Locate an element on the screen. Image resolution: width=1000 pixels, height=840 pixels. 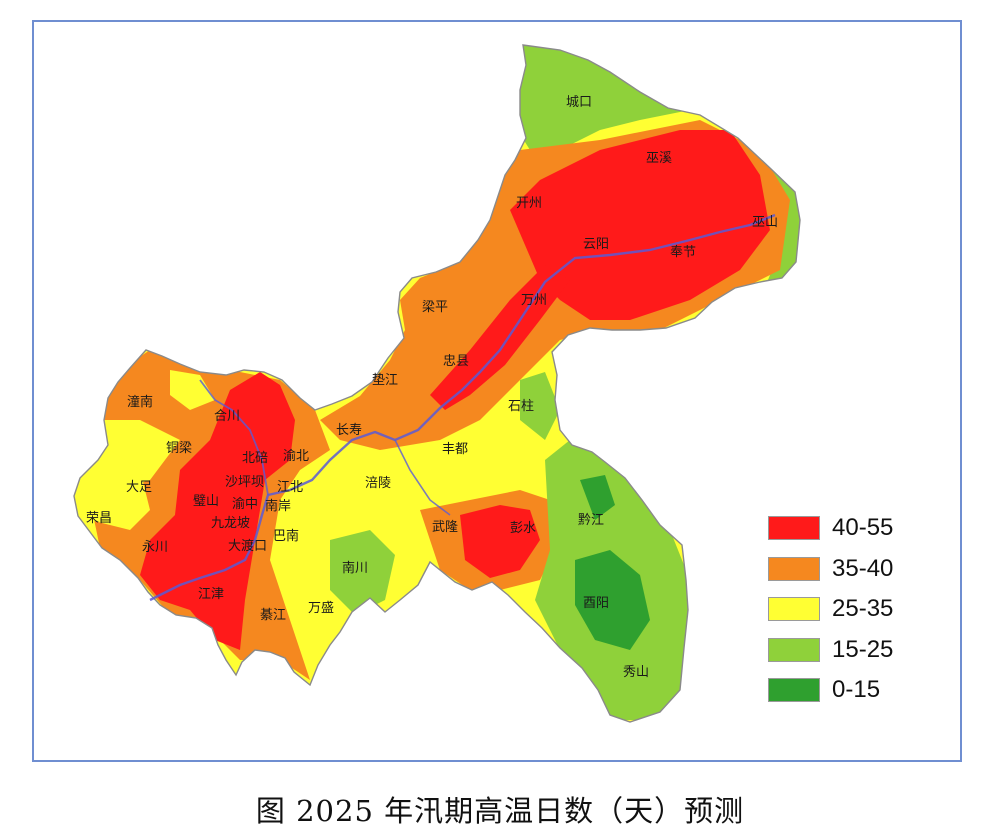
place-label: 云阳 is located at coordinates (596, 244).